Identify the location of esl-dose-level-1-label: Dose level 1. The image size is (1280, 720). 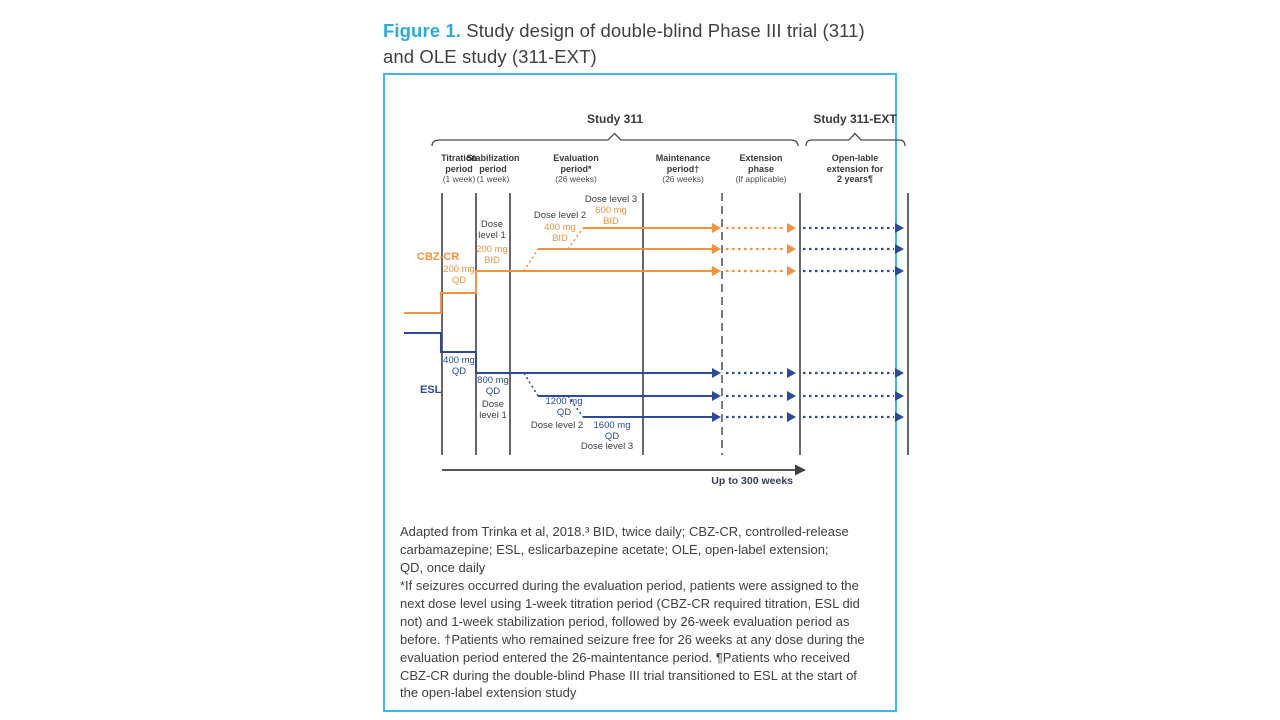
(493, 410).